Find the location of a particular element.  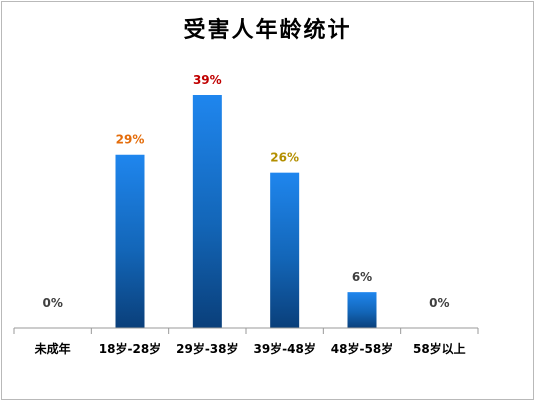

category-label: 18岁-28岁 is located at coordinates (130, 348).